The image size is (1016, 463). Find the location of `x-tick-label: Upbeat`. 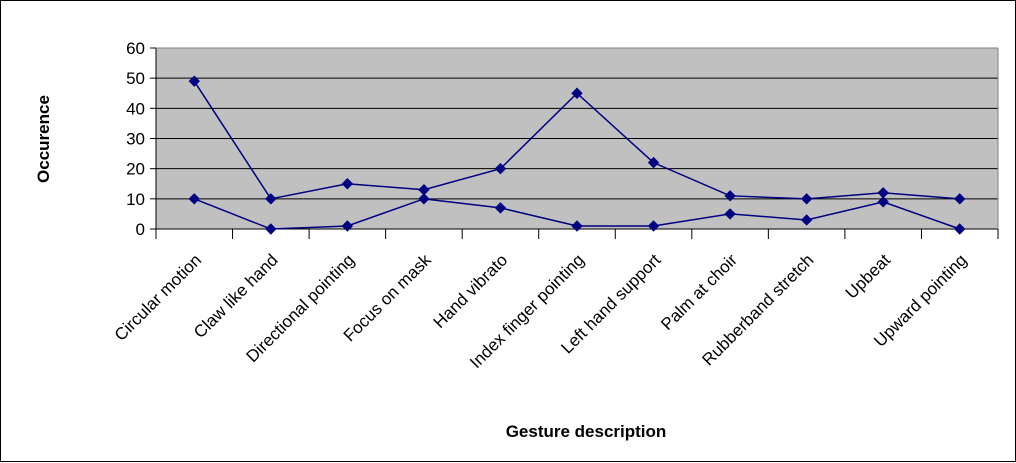

x-tick-label: Upbeat is located at coordinates (868, 276).